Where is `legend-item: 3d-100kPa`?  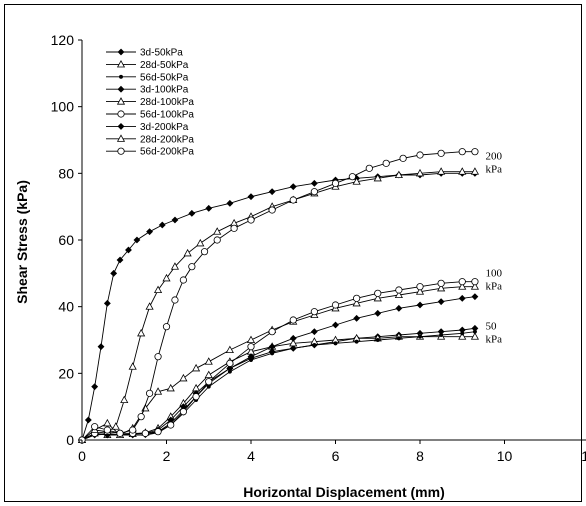 legend-item: 3d-100kPa is located at coordinates (147, 90).